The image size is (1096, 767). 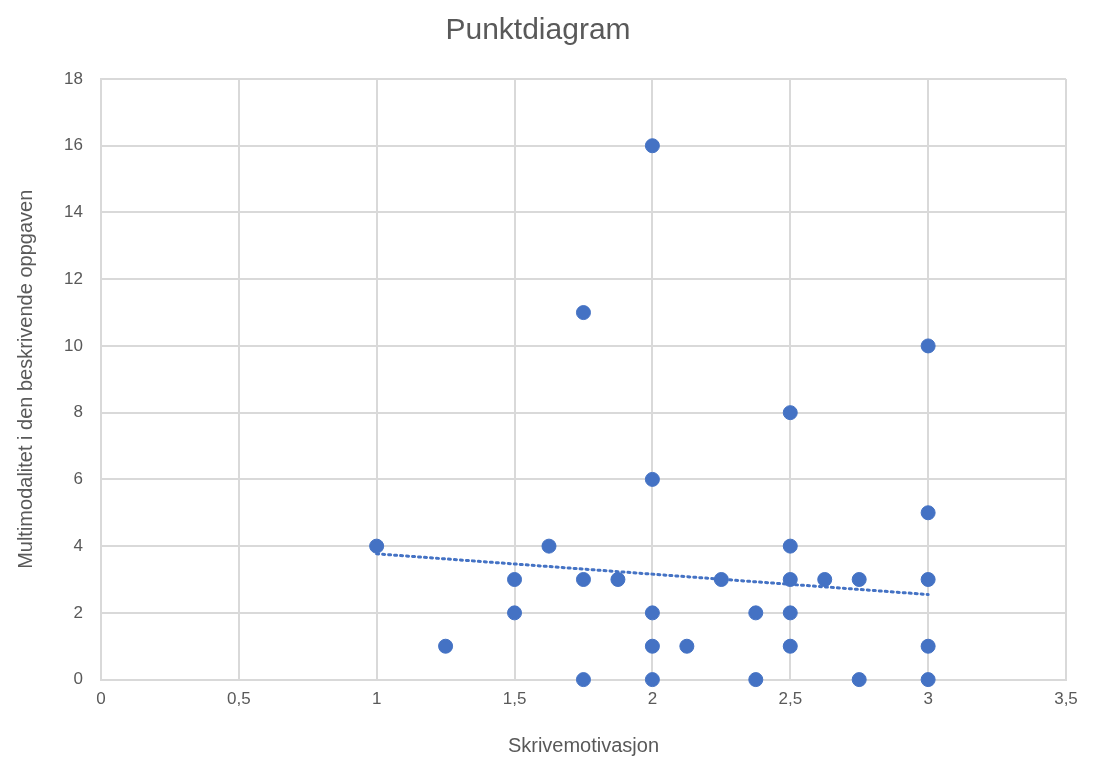 What do you see at coordinates (652, 699) in the screenshot?
I see `x-tick-label: 2` at bounding box center [652, 699].